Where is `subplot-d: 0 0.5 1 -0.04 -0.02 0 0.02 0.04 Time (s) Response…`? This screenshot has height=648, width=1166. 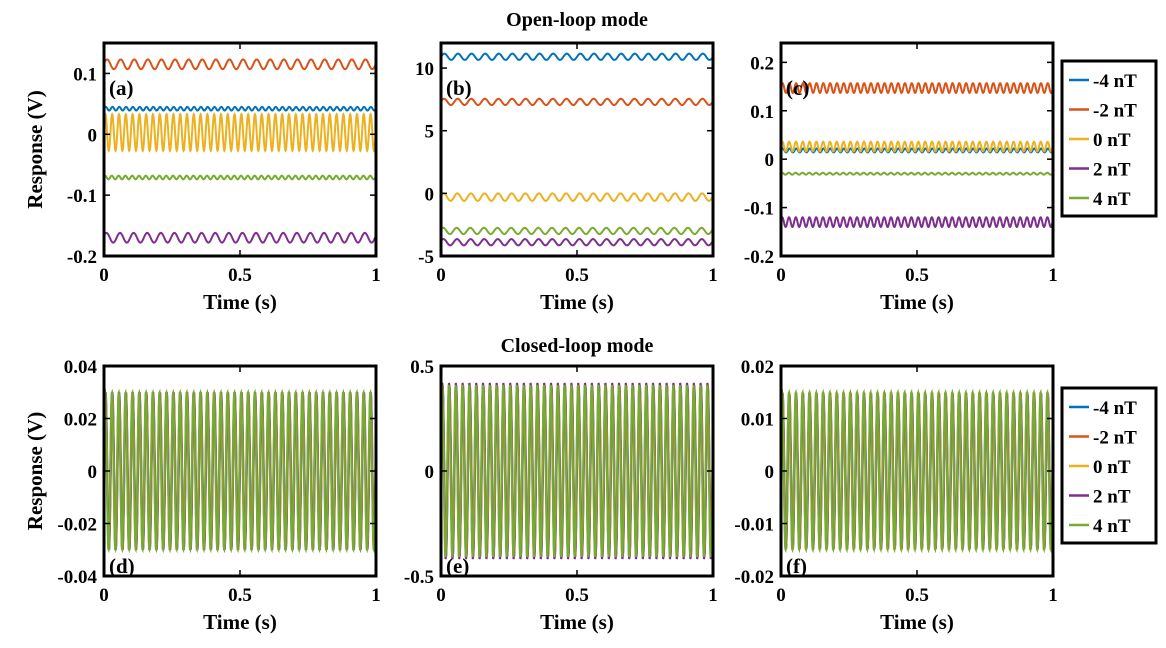
subplot-d: 0 0.5 1 -0.04 -0.02 0 0.02 0.04 Time (s) Response… is located at coordinates (202, 495).